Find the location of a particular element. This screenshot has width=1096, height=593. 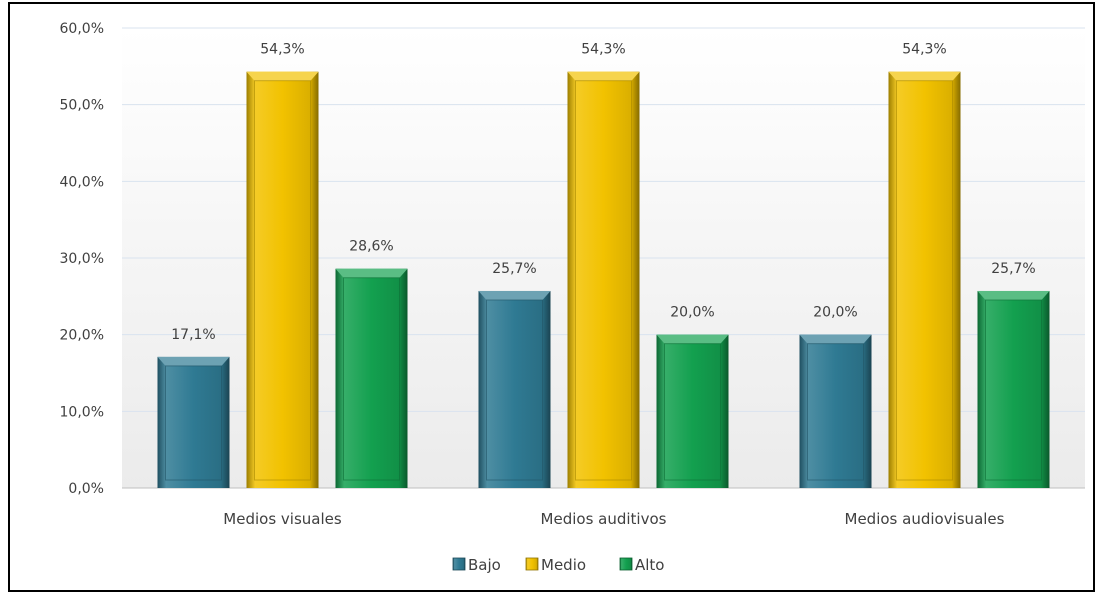

legend-item-medio: Medio is located at coordinates (555, 565).